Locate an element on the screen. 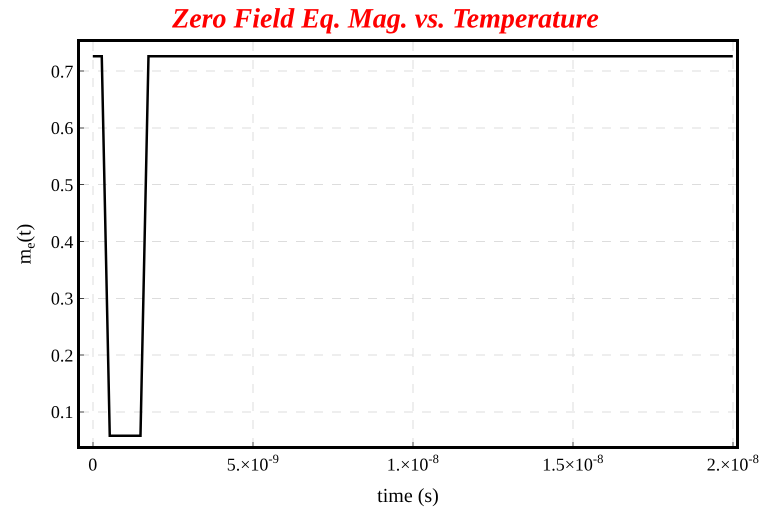 The image size is (771, 516). x-tick-label: 5.×10$^{-9}$ is located at coordinates (252, 463).